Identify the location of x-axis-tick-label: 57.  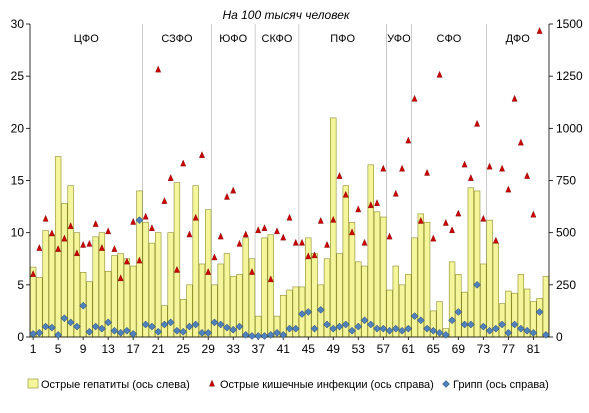
(384, 349).